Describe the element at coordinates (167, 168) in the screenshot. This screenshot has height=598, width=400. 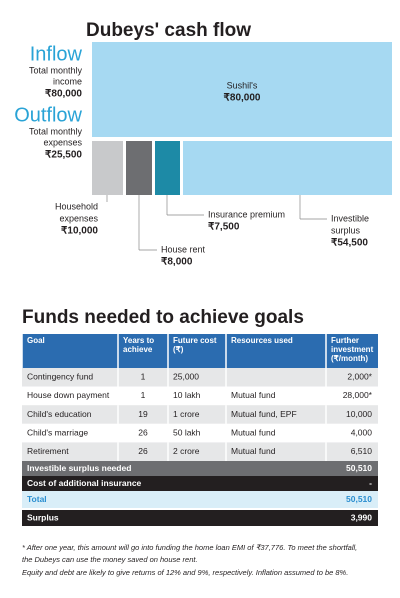
I see `insurance-box` at that location.